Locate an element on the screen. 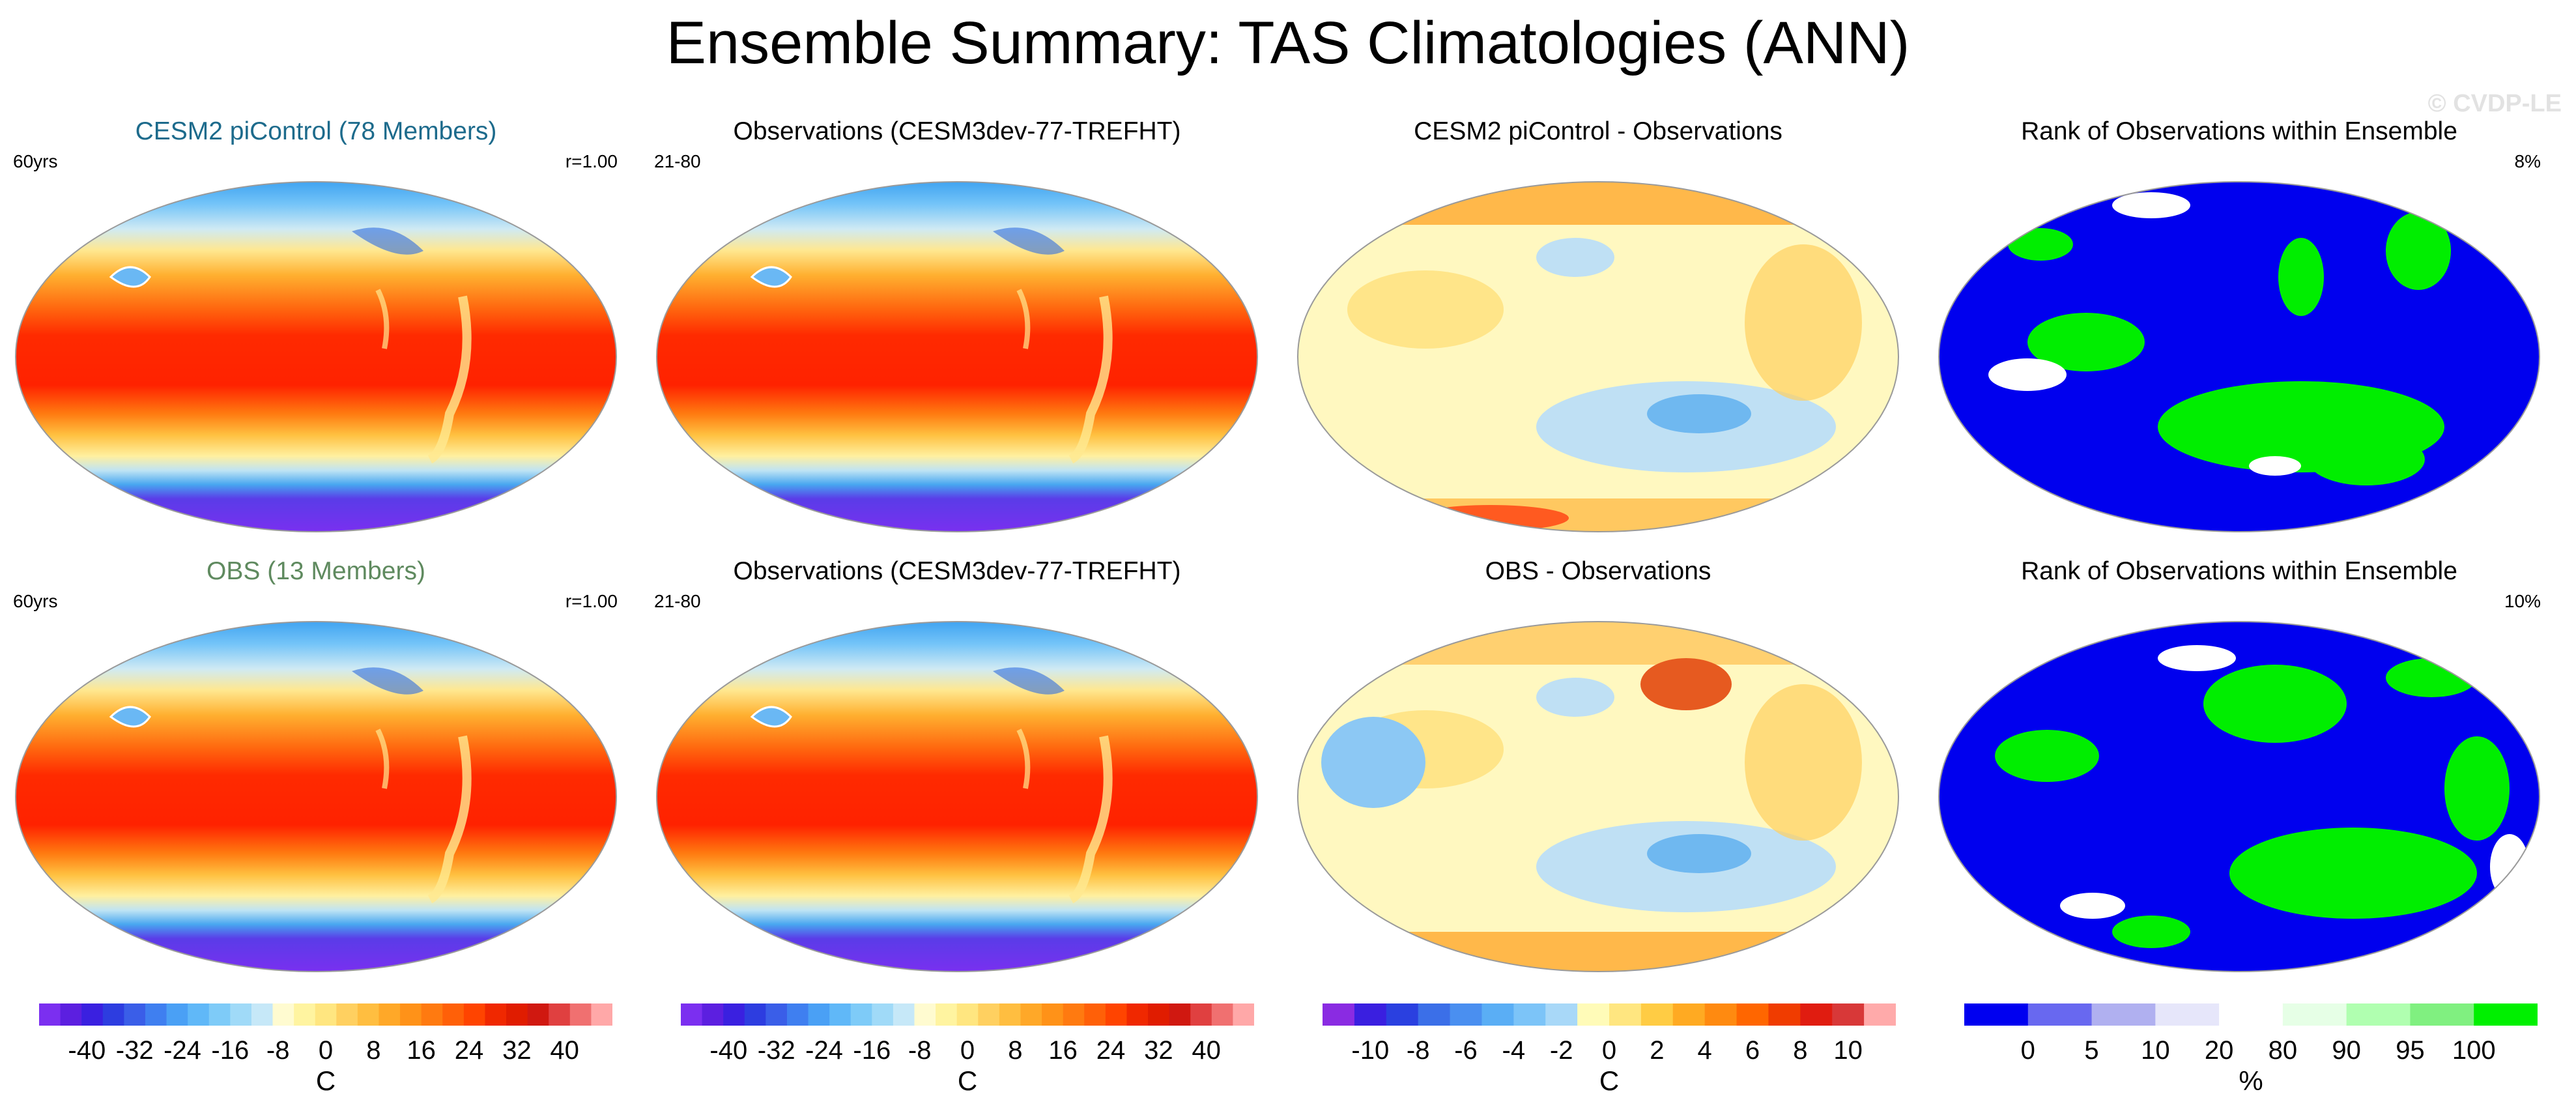 The image size is (2576, 1111). colorbar-difference: -10 -8 -6 -4 -2 0 2 4 6 8 10 C is located at coordinates (1609, 1057).